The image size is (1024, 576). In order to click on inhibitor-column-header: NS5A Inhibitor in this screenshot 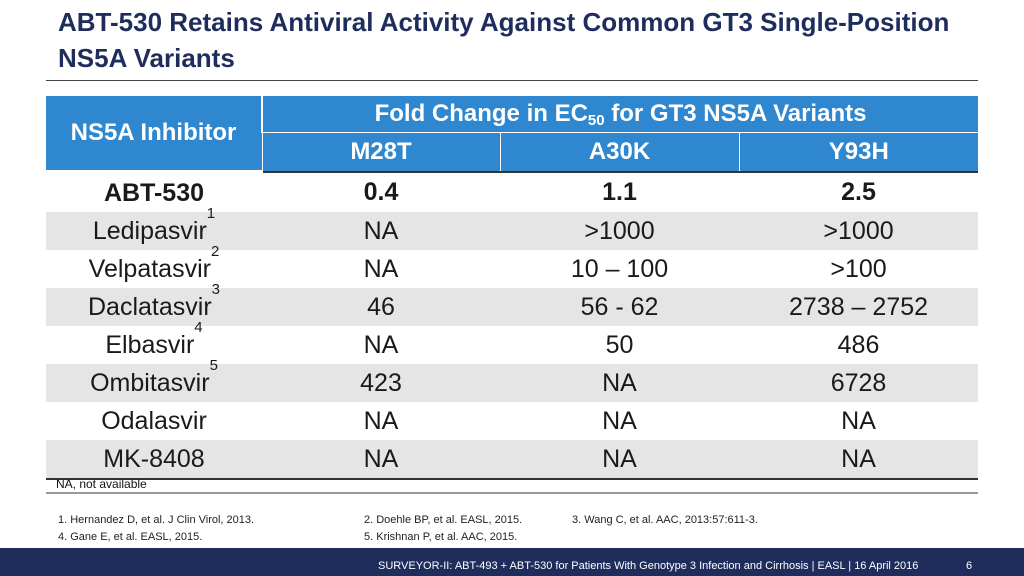, I will do `click(154, 135)`.